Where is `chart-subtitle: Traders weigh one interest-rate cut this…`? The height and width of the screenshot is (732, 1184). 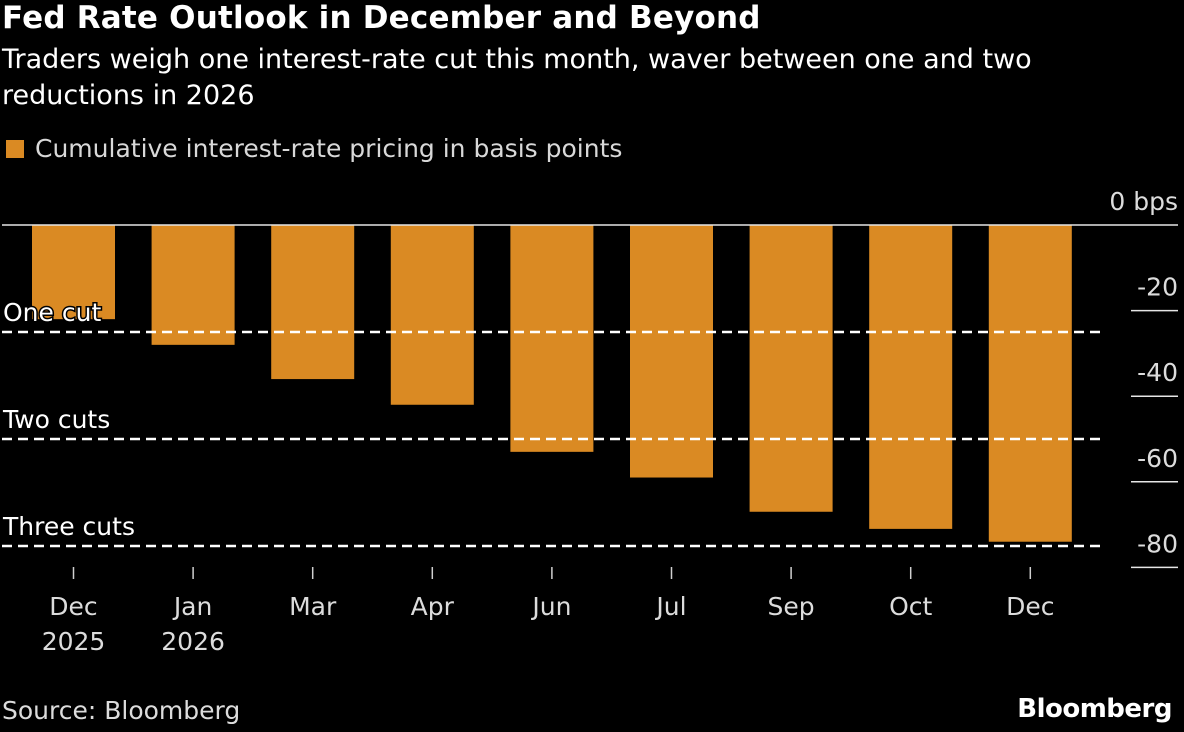 chart-subtitle: Traders weigh one interest-rate cut this… is located at coordinates (517, 77).